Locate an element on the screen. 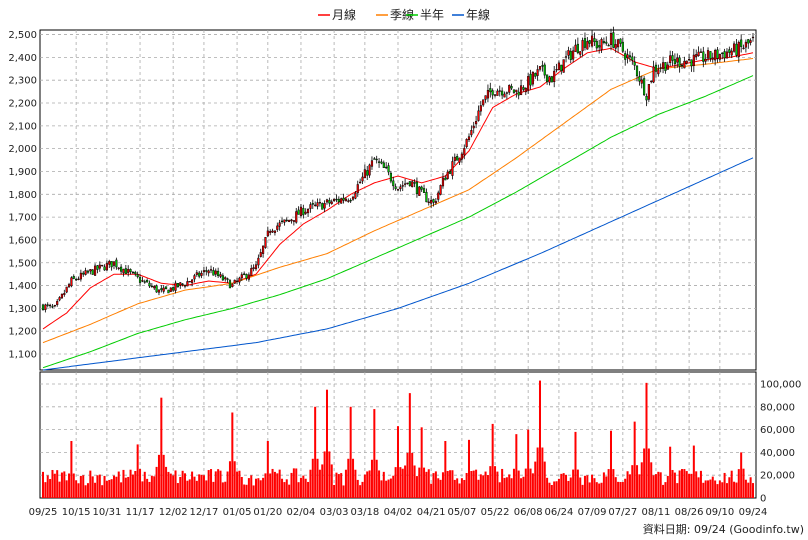 The width and height of the screenshot is (808, 540). x-tick-label: 03/03 is located at coordinates (334, 512).